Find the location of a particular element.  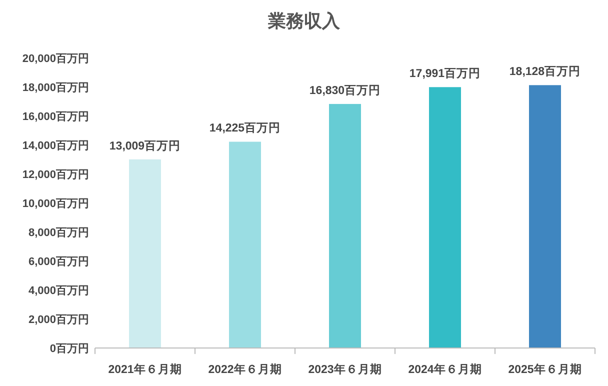

y-tick-label: 14,000百万円 is located at coordinates (55, 146).